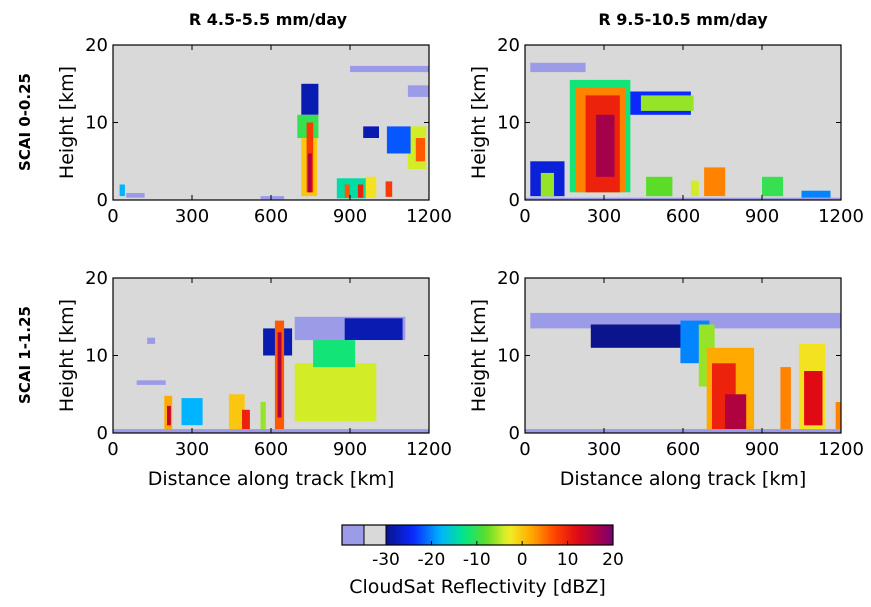  What do you see at coordinates (375, 535) in the screenshot?
I see `colorbar-under-low` at bounding box center [375, 535].